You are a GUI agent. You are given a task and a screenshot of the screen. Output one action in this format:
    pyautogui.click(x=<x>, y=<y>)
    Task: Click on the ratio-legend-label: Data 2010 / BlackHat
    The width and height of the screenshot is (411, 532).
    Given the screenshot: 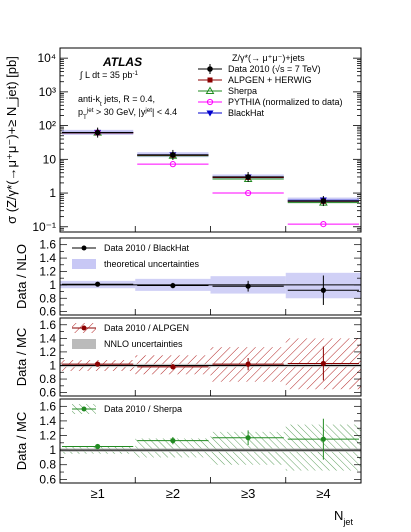 What is the action you would take?
    pyautogui.click(x=147, y=248)
    